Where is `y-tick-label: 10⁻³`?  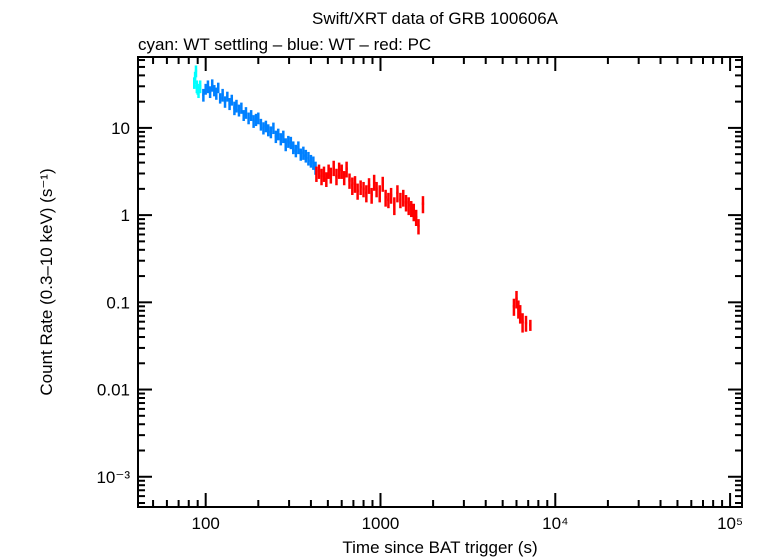
y-tick-label: 10⁻³ is located at coordinates (113, 477).